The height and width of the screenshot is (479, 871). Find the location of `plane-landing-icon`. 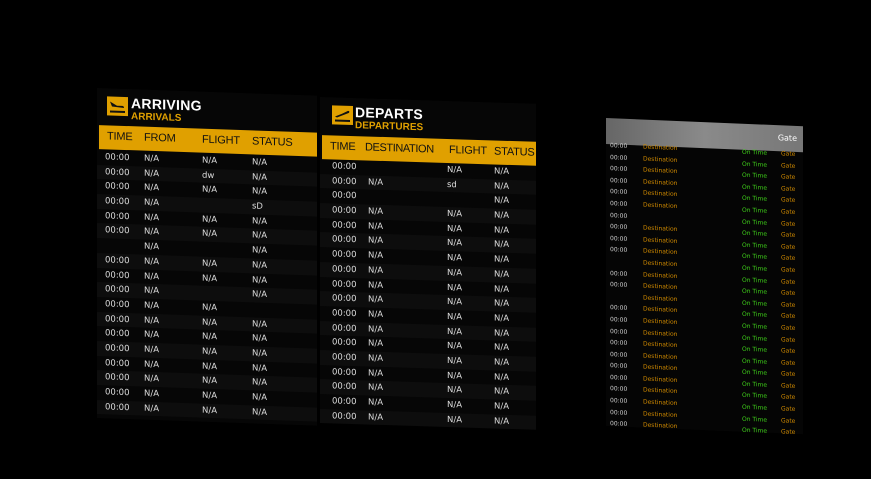

plane-landing-icon is located at coordinates (117, 106).